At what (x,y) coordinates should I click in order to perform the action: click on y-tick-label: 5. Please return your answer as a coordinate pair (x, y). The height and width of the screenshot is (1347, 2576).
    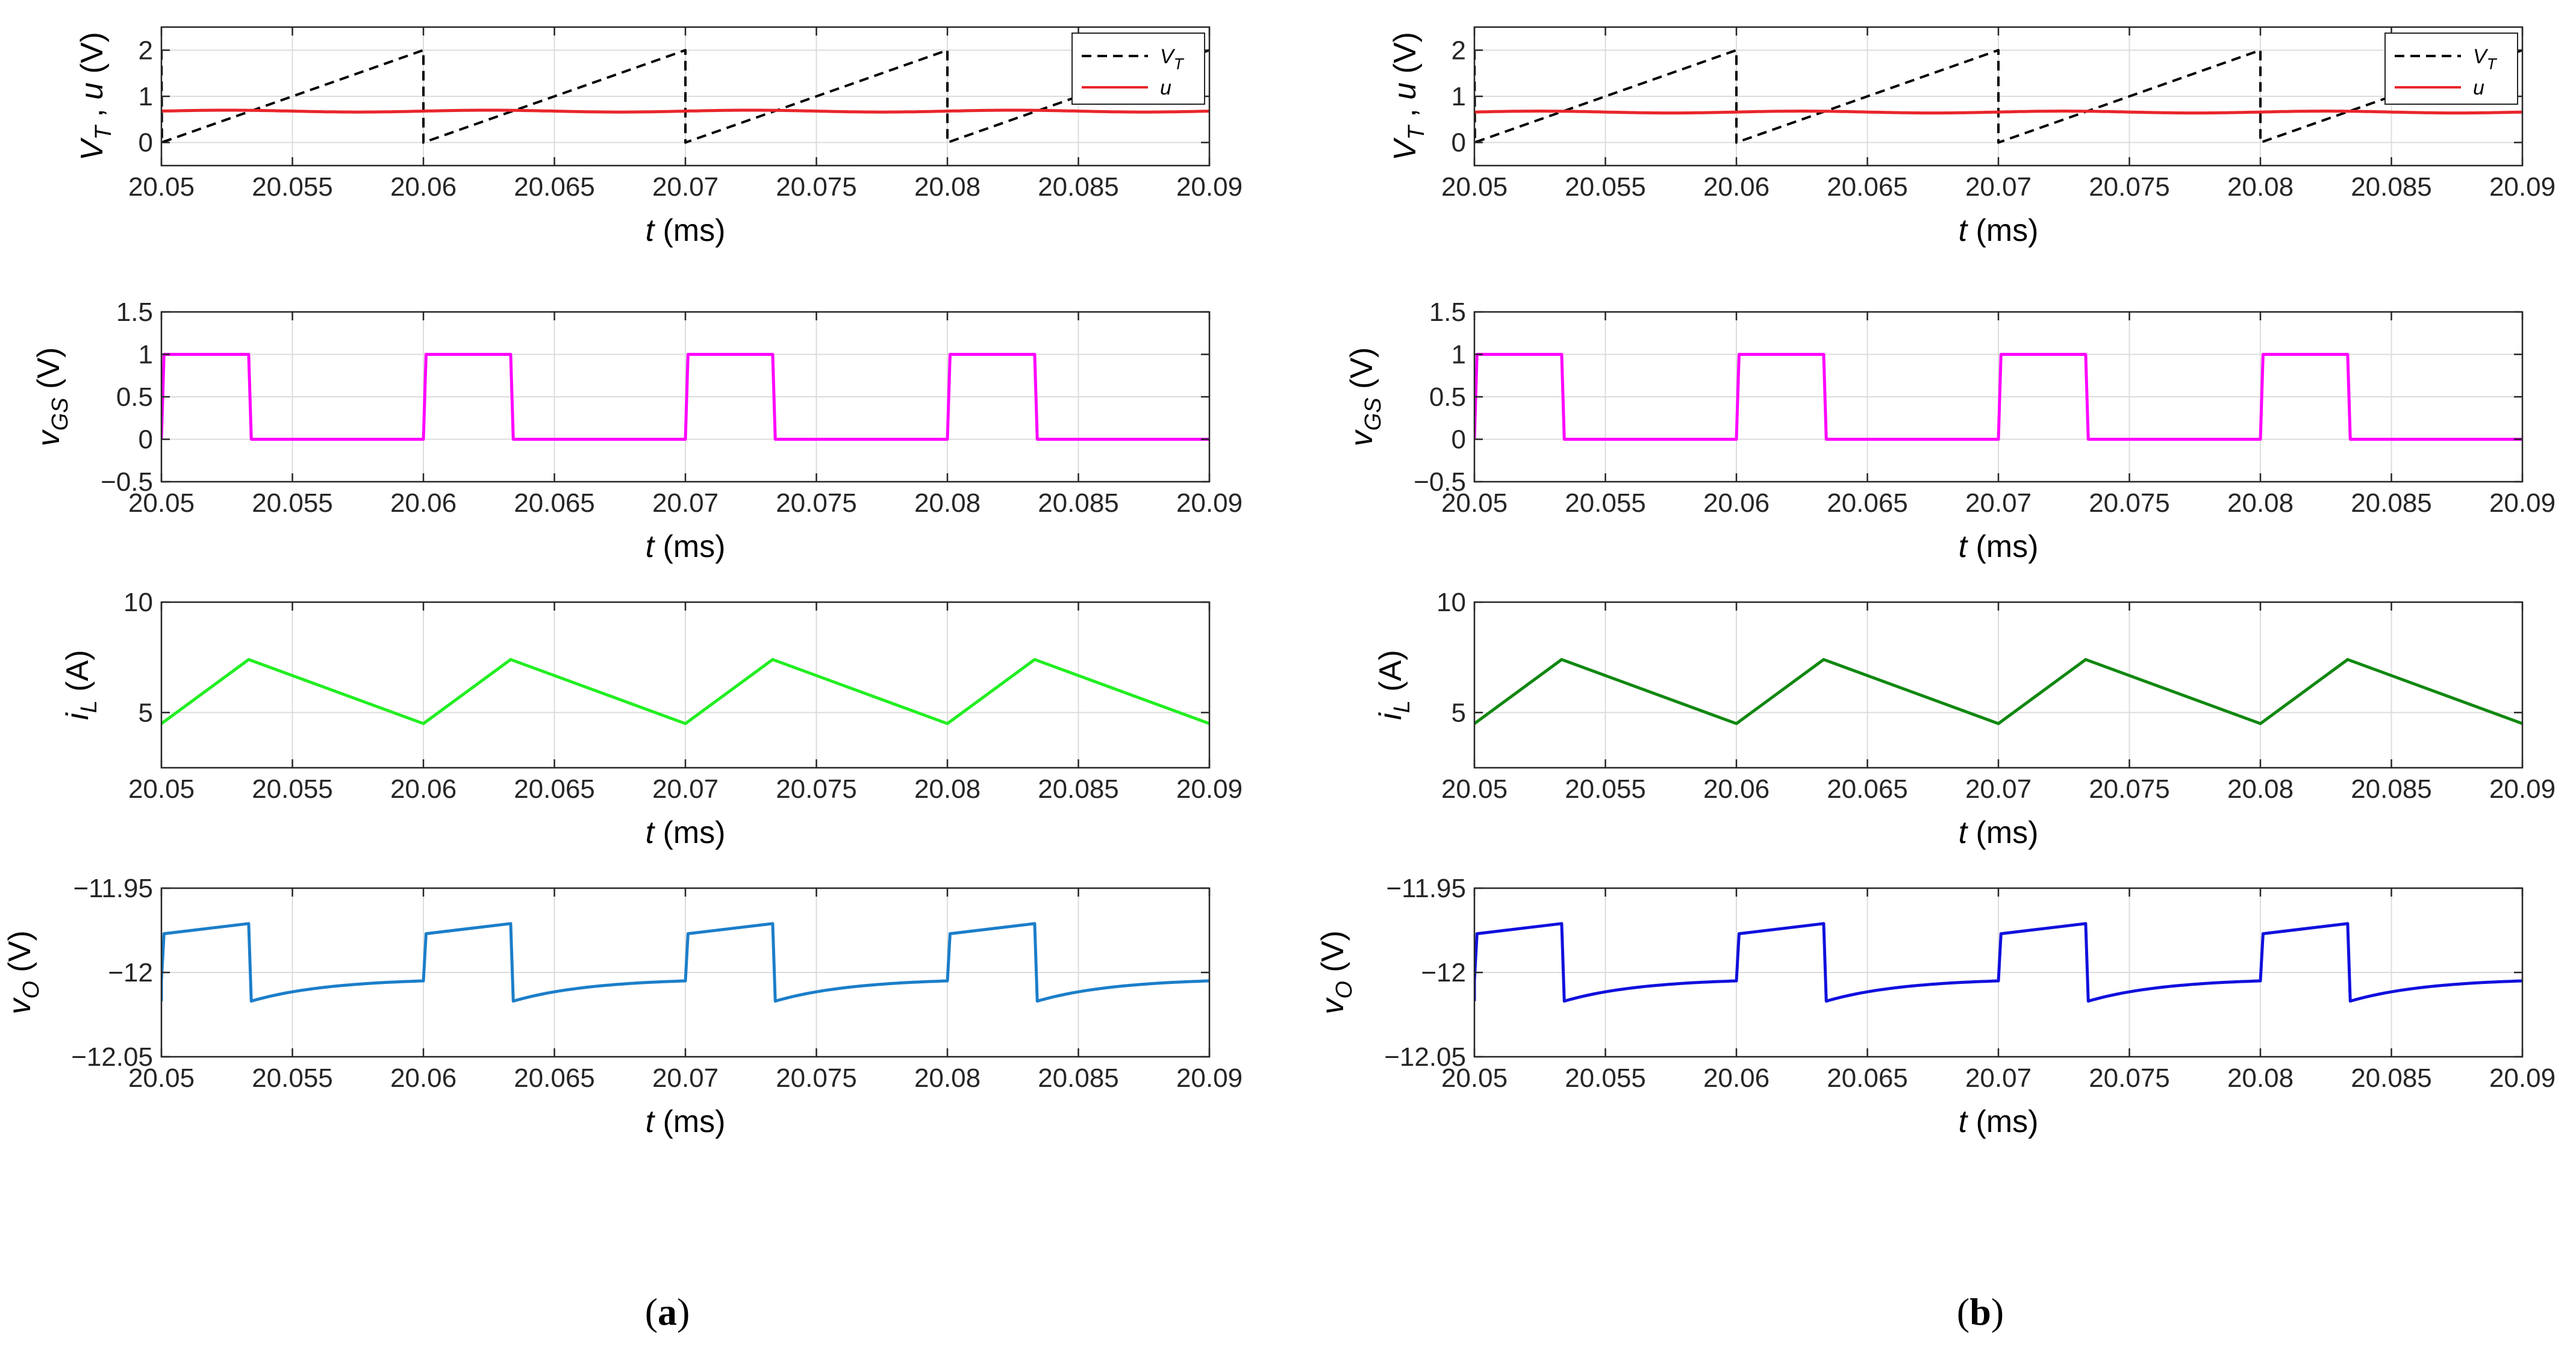
    Looking at the image, I should click on (1459, 712).